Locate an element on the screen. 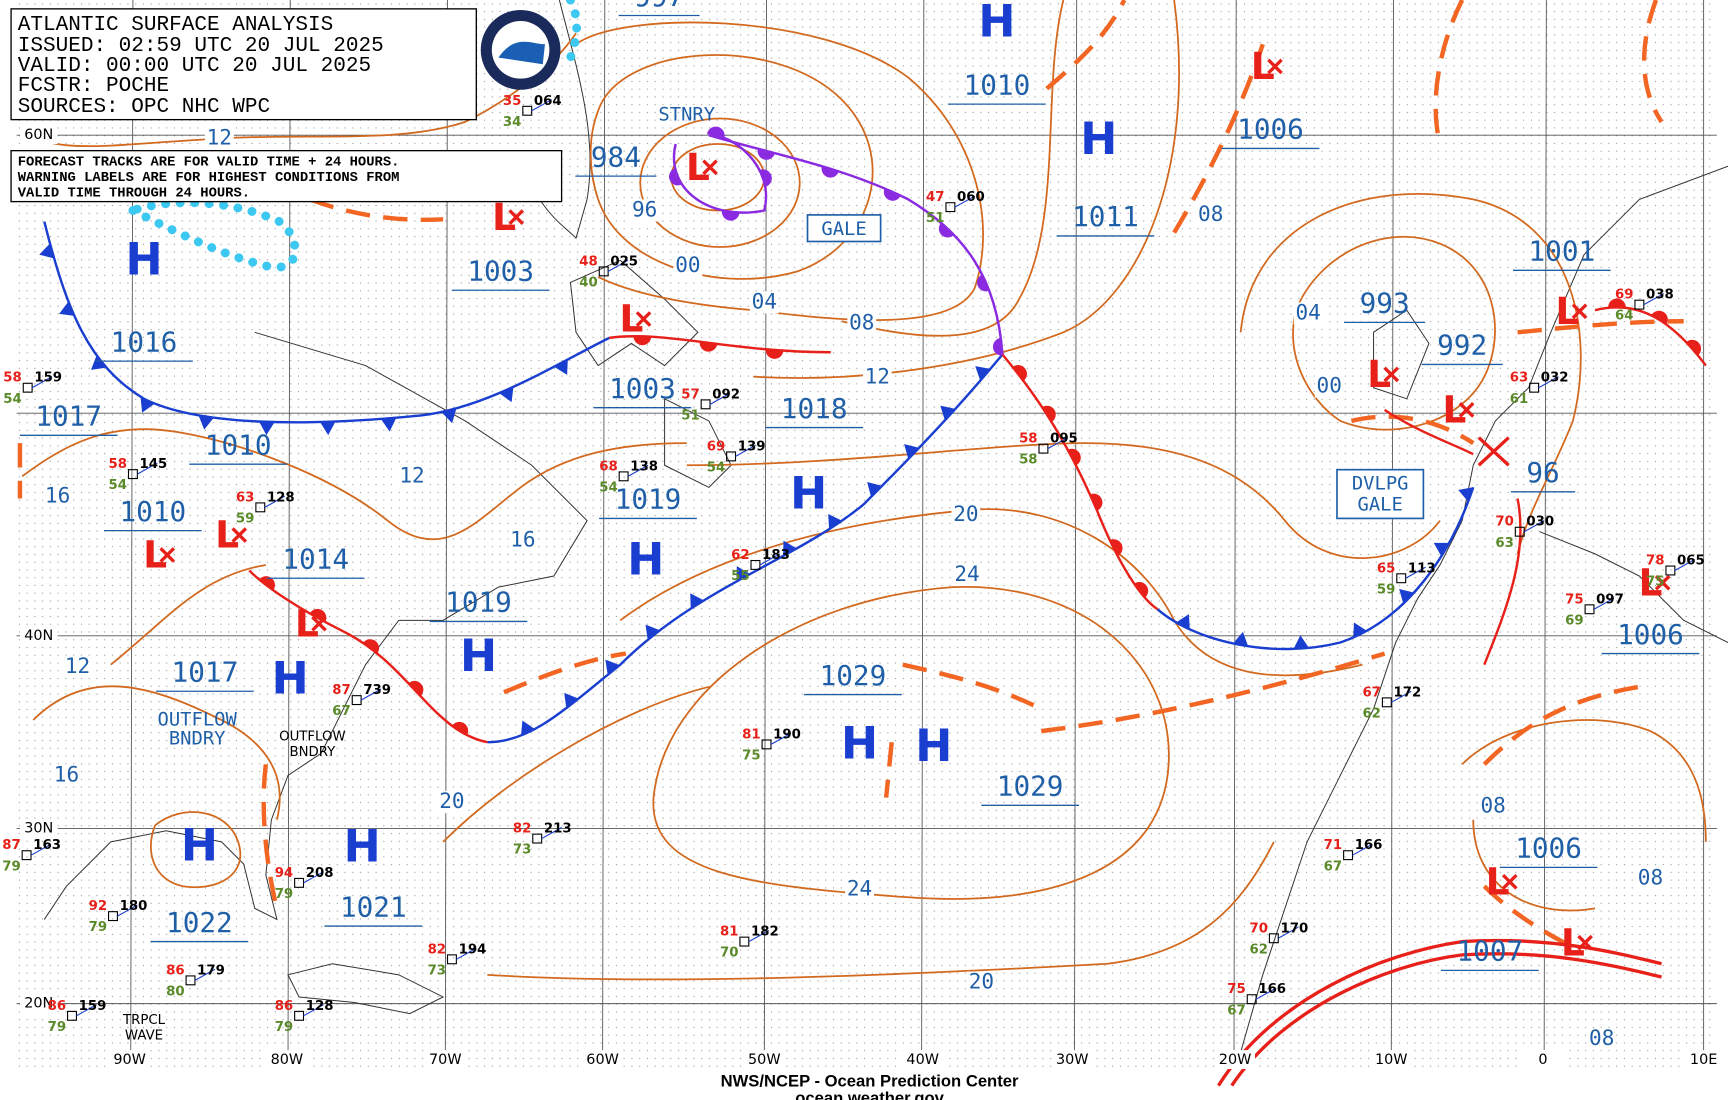 The width and height of the screenshot is (1728, 1100). pressure-label: 1029 is located at coordinates (1030, 786).